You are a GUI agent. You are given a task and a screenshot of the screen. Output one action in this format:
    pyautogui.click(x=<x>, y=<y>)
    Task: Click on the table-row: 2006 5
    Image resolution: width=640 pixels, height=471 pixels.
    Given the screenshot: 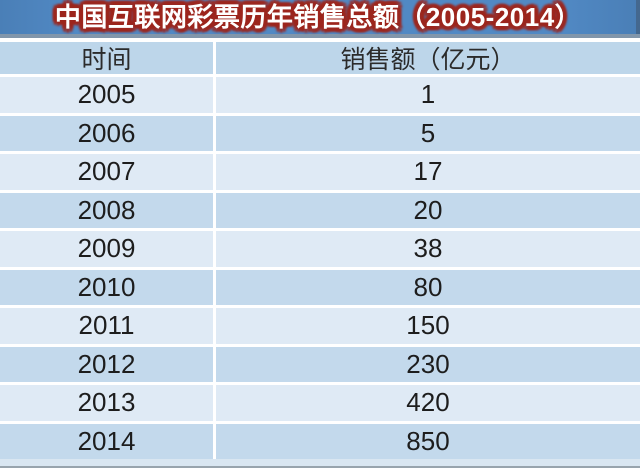 What is the action you would take?
    pyautogui.click(x=320, y=133)
    